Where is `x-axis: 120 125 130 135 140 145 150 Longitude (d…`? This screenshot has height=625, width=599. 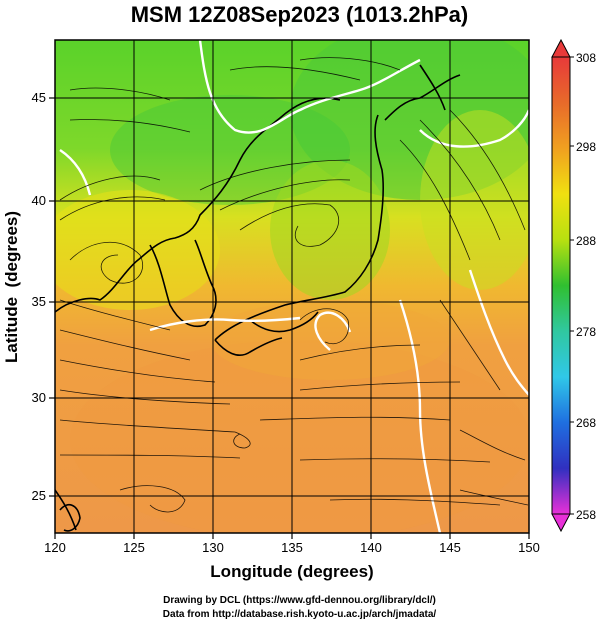
x-axis: 120 125 130 135 140 145 150 Longitude (d… is located at coordinates (292, 557).